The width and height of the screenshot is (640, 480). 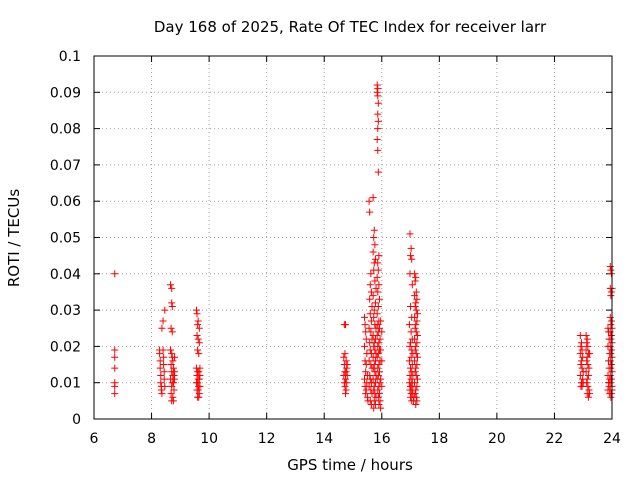 What do you see at coordinates (65, 275) in the screenshot?
I see `y-tick-label: 0.04` at bounding box center [65, 275].